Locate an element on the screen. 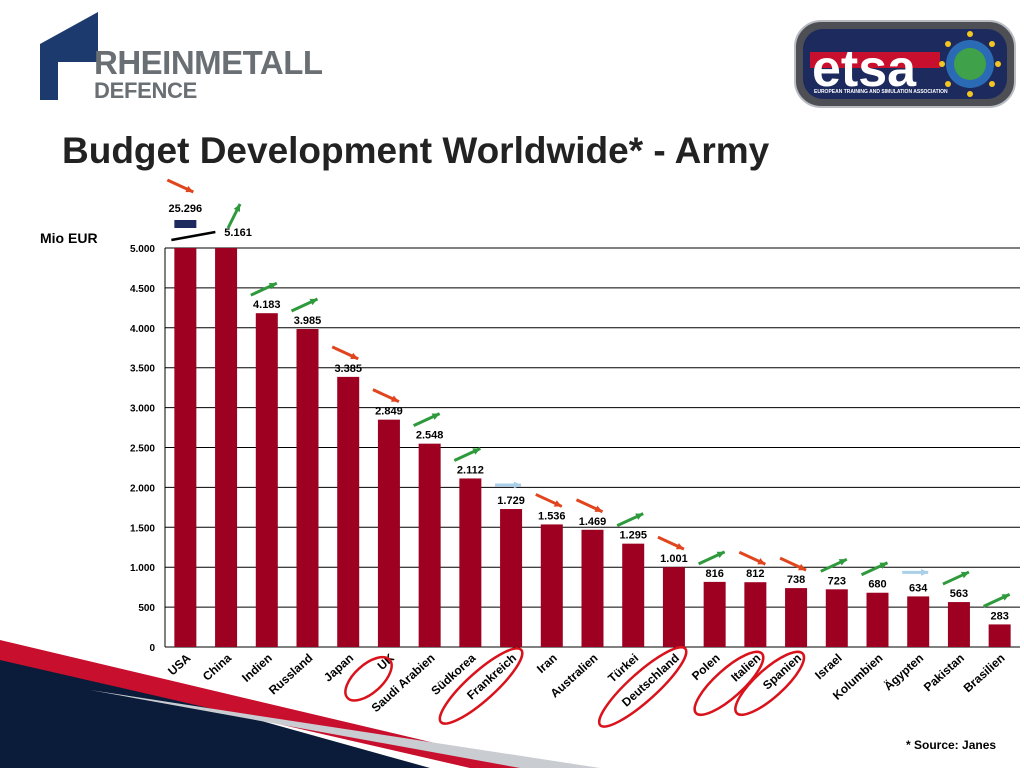 This screenshot has width=1024, height=768. category-label: Türkei is located at coordinates (623, 668).